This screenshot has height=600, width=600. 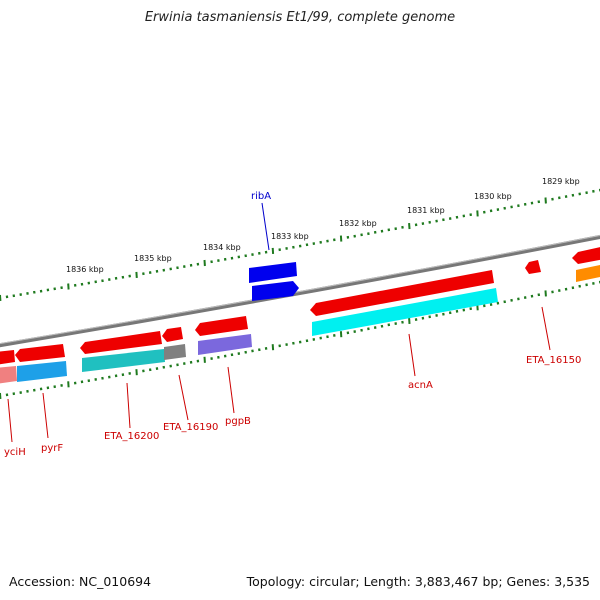 I want to click on gene-ribA-upper-arrow, so click(x=273, y=272).